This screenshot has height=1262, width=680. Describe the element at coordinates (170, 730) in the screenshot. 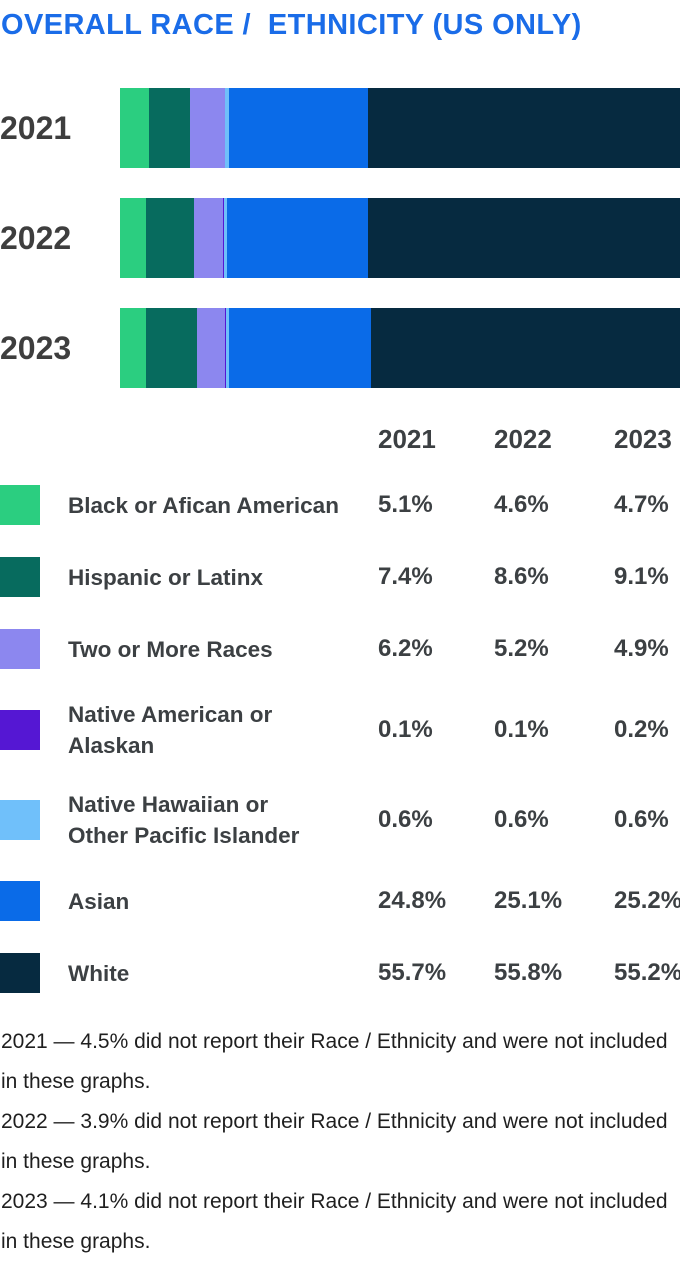

I see `legend-label: Native American or Alaskan` at that location.